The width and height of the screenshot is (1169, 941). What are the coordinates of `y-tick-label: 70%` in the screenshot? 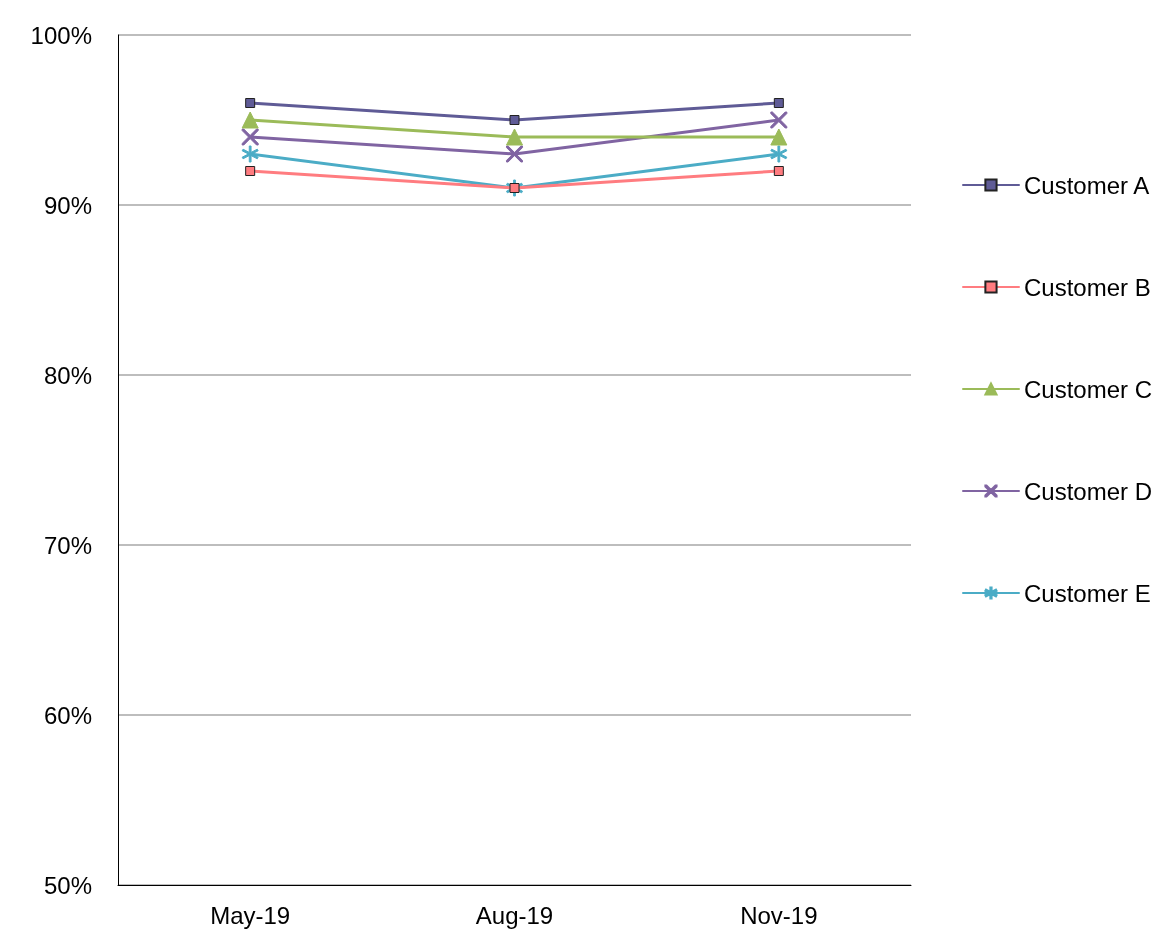 It's located at (67, 545).